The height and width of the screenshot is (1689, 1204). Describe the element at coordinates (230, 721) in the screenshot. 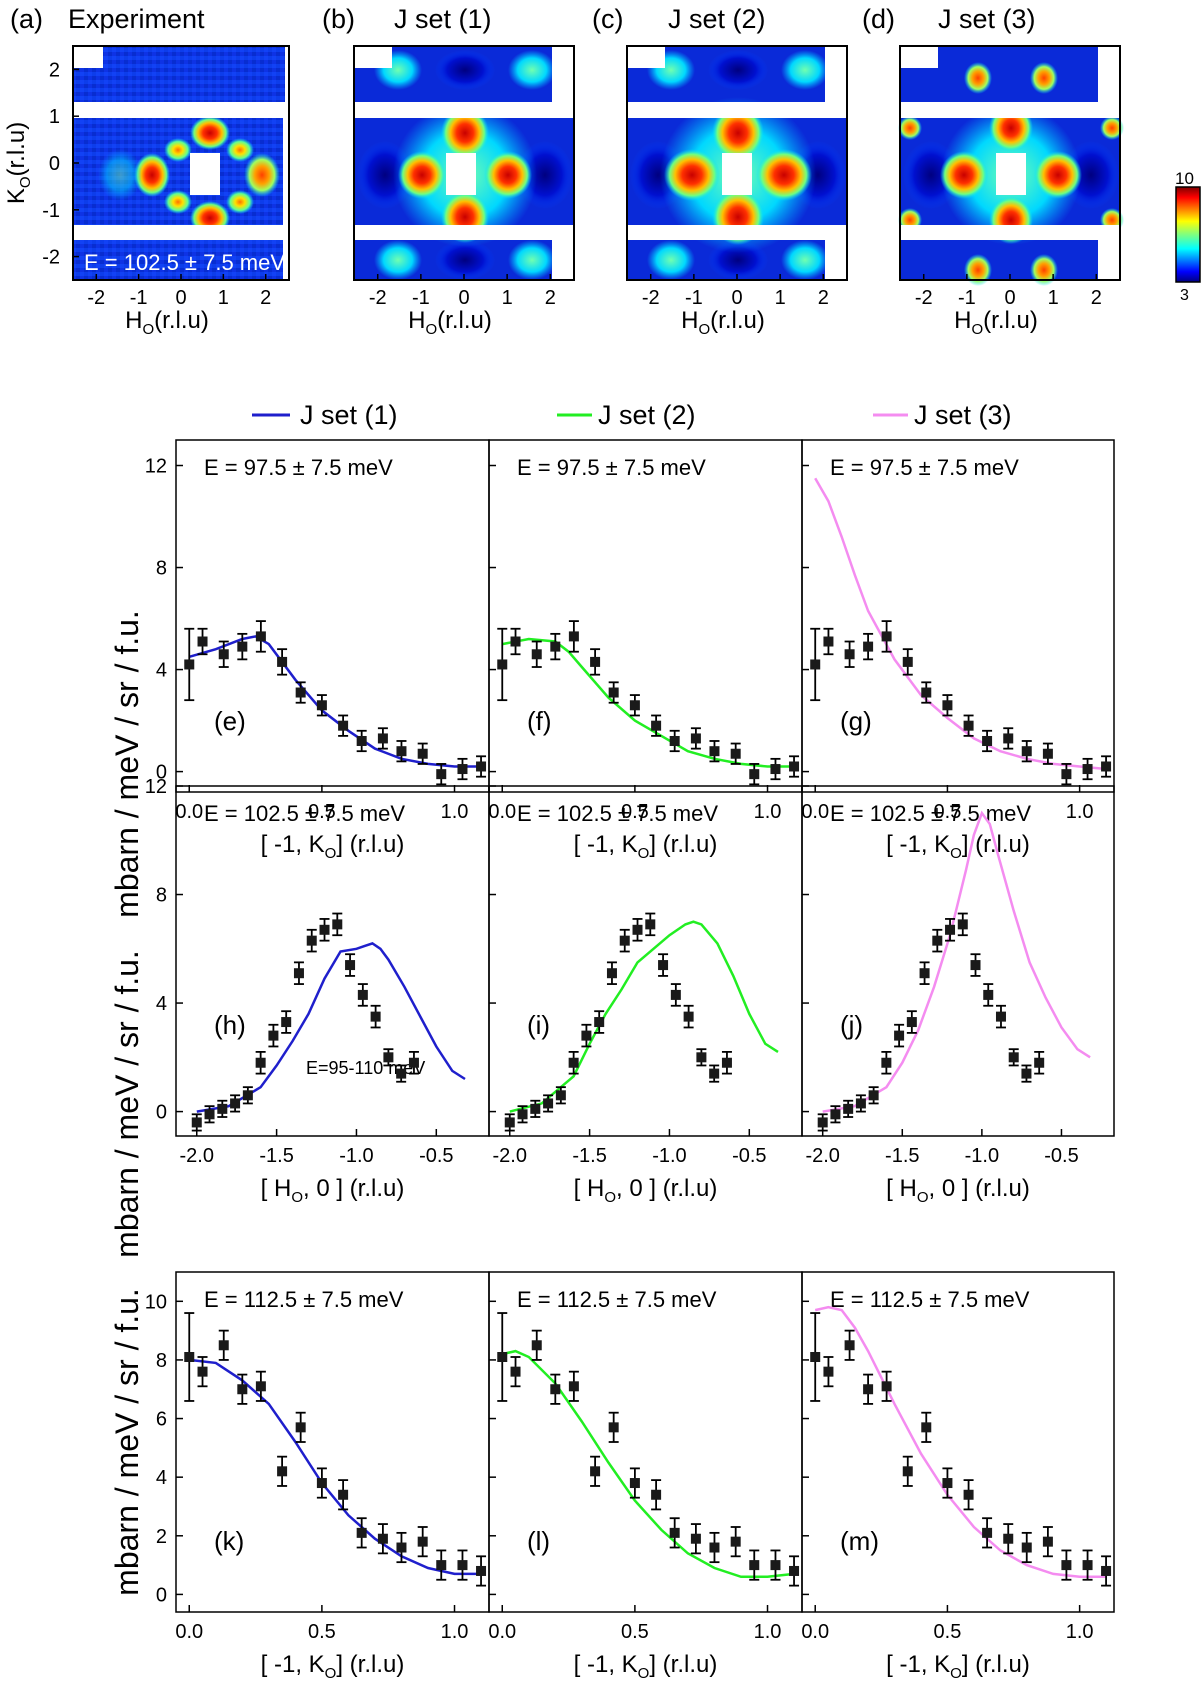

I see `cut-panel-id: (e)` at that location.